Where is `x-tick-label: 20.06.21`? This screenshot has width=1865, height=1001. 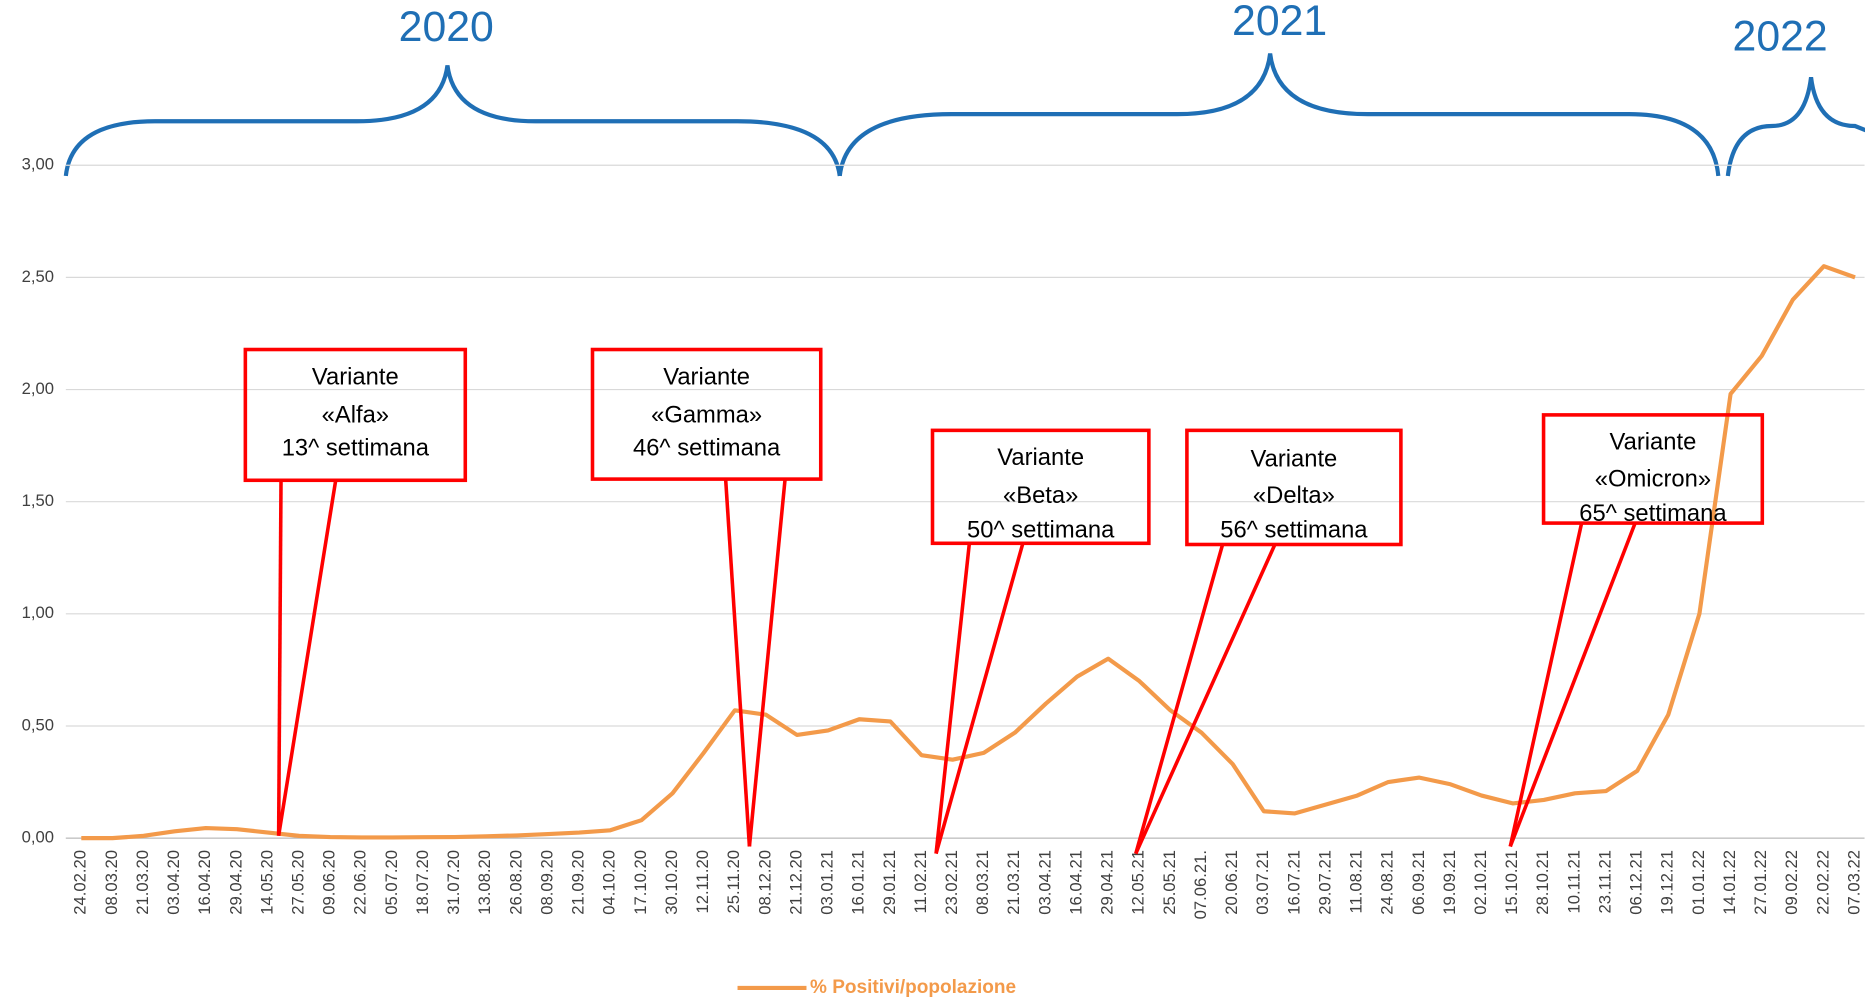
x-tick-label: 20.06.21 is located at coordinates (1231, 882).